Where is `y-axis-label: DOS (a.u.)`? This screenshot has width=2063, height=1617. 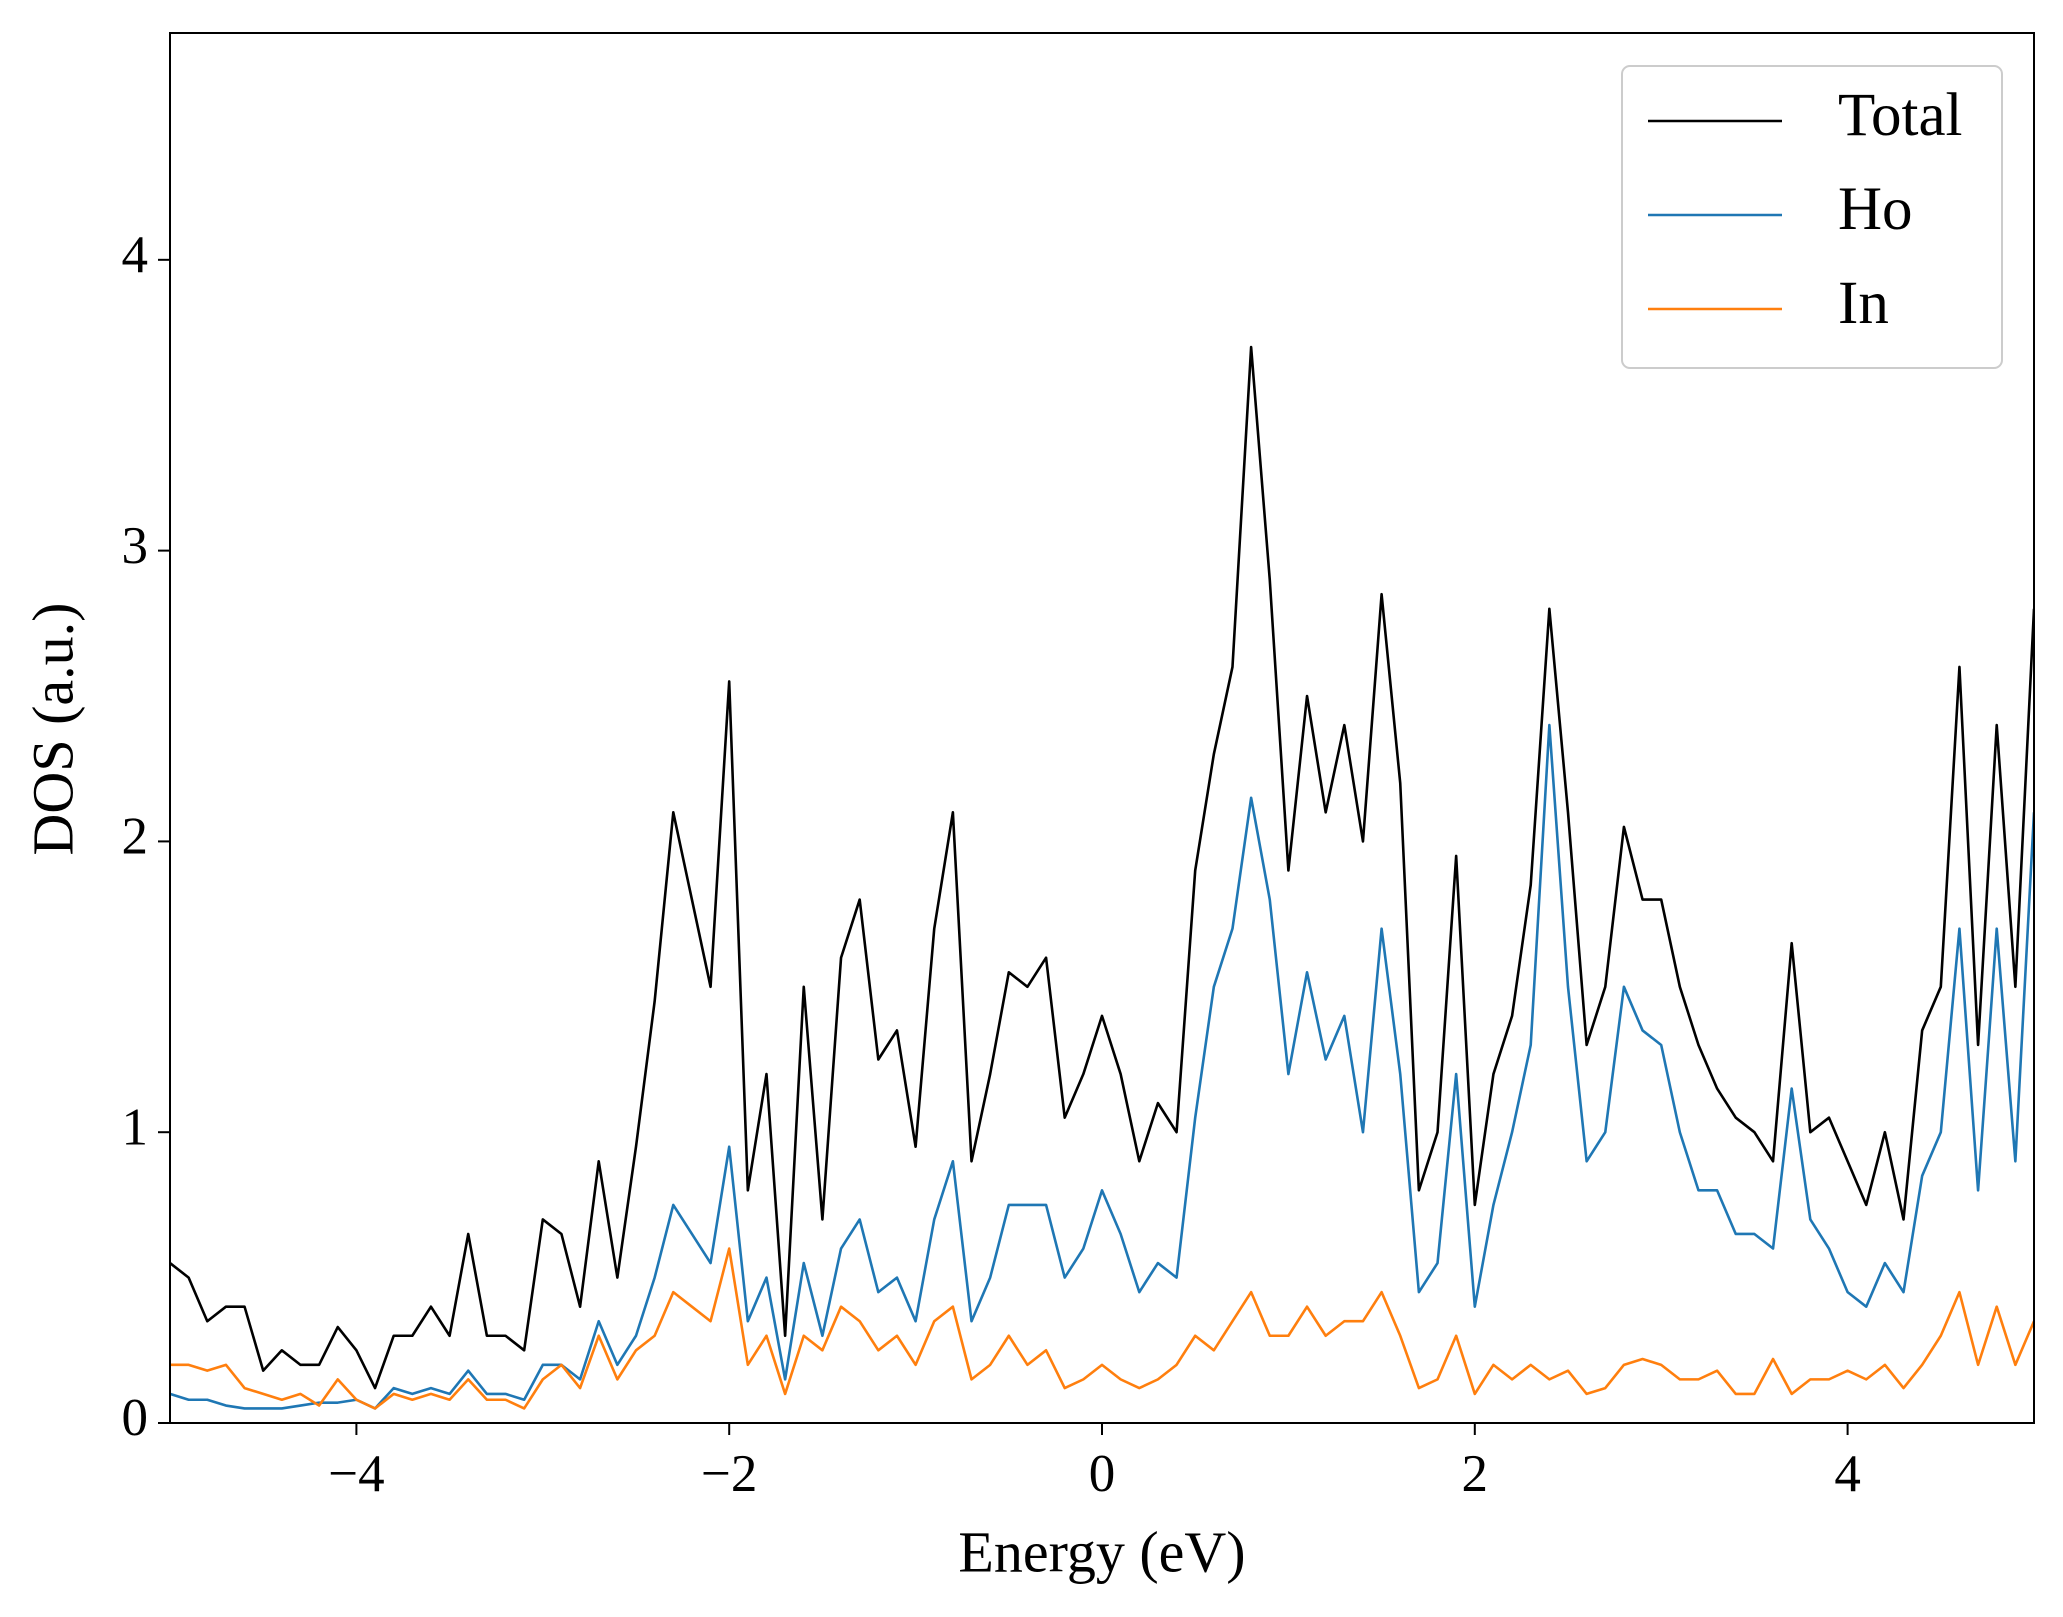
y-axis-label: DOS (a.u.) is located at coordinates (52, 729).